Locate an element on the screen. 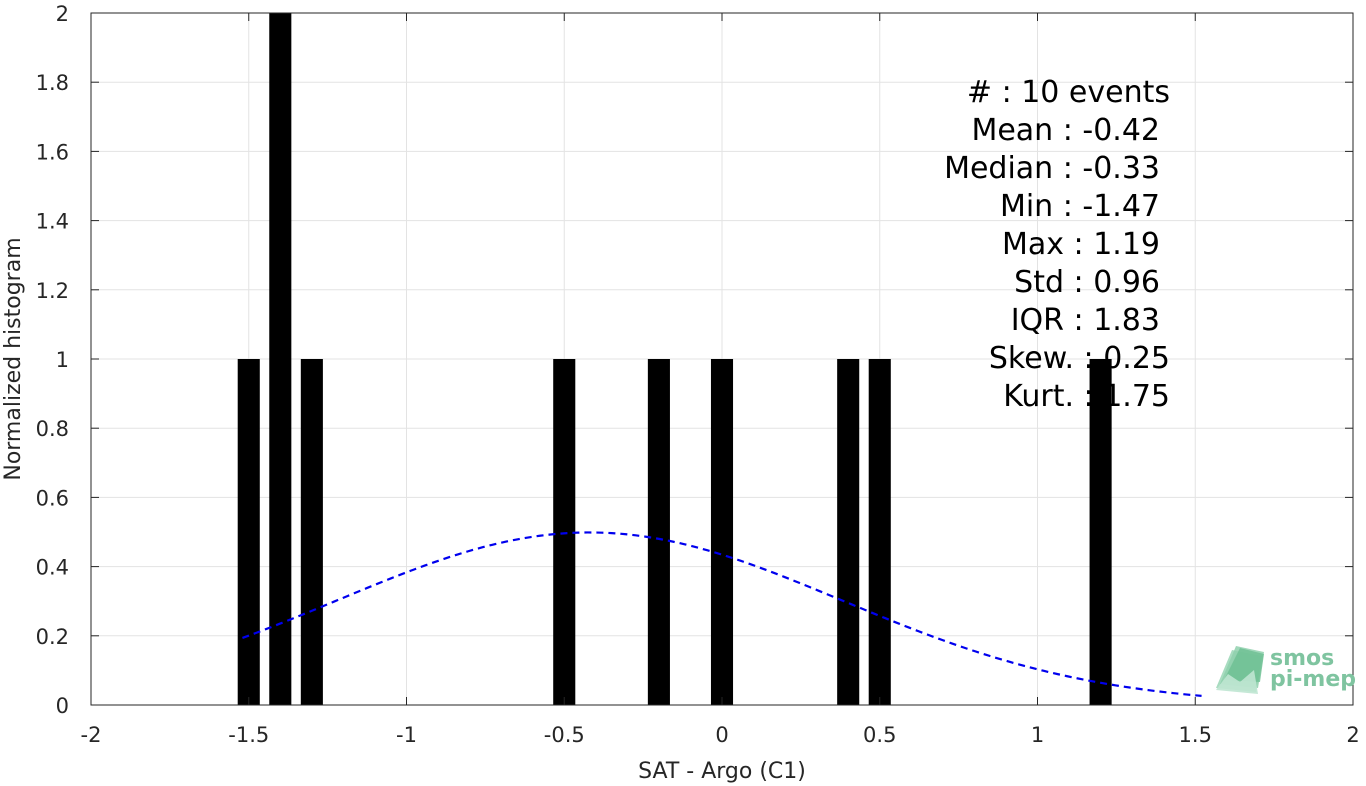  y-tick-label: 1.6 is located at coordinates (52, 152).